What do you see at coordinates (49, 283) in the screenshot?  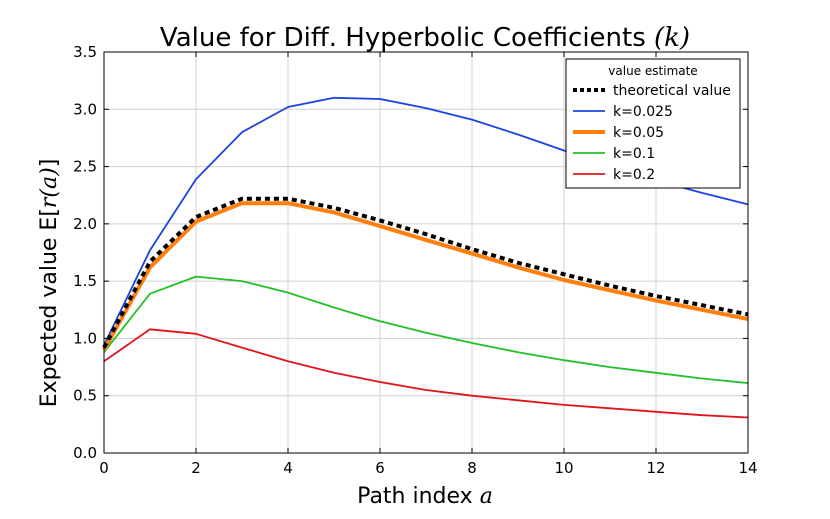 I see `y-axis-label: Expected value E[r(a)]` at bounding box center [49, 283].